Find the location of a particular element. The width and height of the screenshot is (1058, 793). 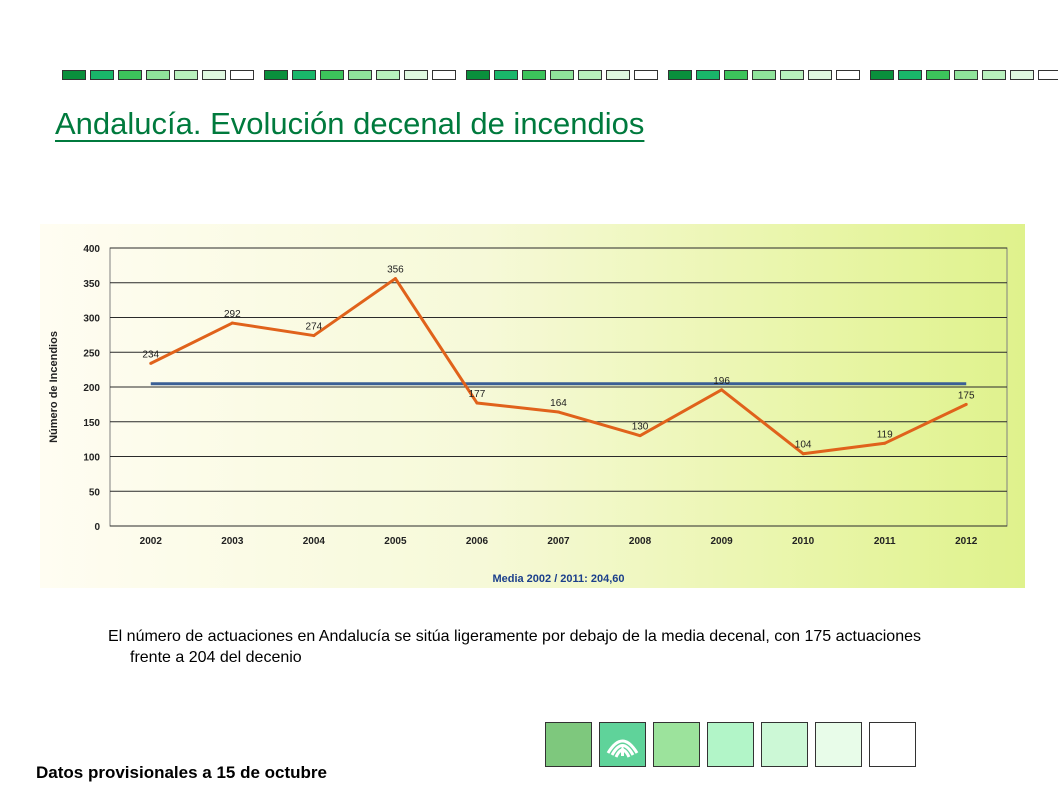

x-tick-label: 2002 is located at coordinates (151, 541).